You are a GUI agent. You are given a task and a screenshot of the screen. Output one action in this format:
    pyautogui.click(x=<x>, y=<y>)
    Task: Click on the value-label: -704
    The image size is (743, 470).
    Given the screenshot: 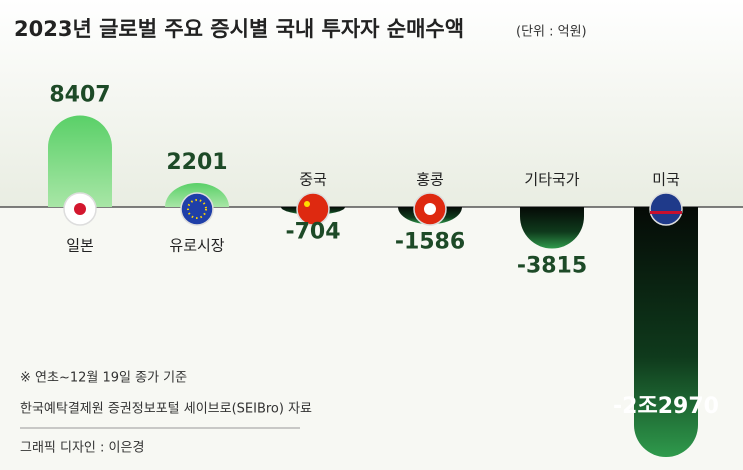 What is the action you would take?
    pyautogui.click(x=312, y=232)
    